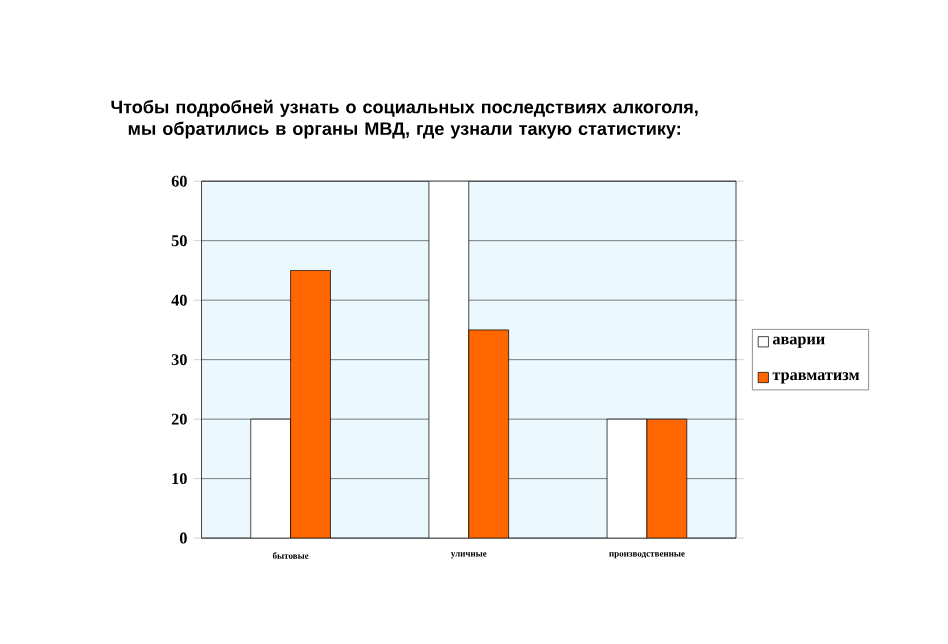 The height and width of the screenshot is (644, 948). What do you see at coordinates (404, 119) in the screenshot?
I see `chart-title: Чтобы подробней узнать о социальных последствиях алкоголя, мы обратились в органы МВД, где узнали такую статистику:` at bounding box center [404, 119].